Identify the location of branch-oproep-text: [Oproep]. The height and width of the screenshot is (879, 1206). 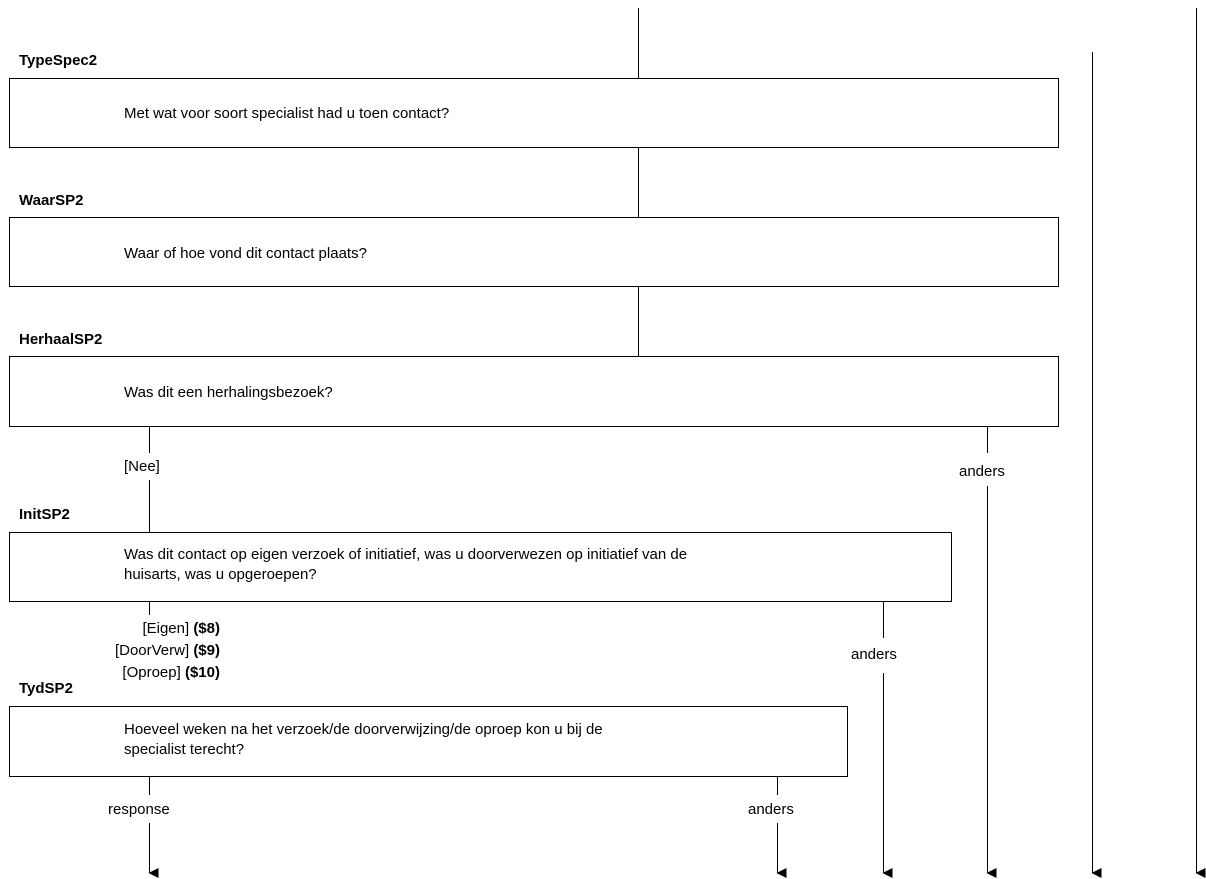
(151, 672).